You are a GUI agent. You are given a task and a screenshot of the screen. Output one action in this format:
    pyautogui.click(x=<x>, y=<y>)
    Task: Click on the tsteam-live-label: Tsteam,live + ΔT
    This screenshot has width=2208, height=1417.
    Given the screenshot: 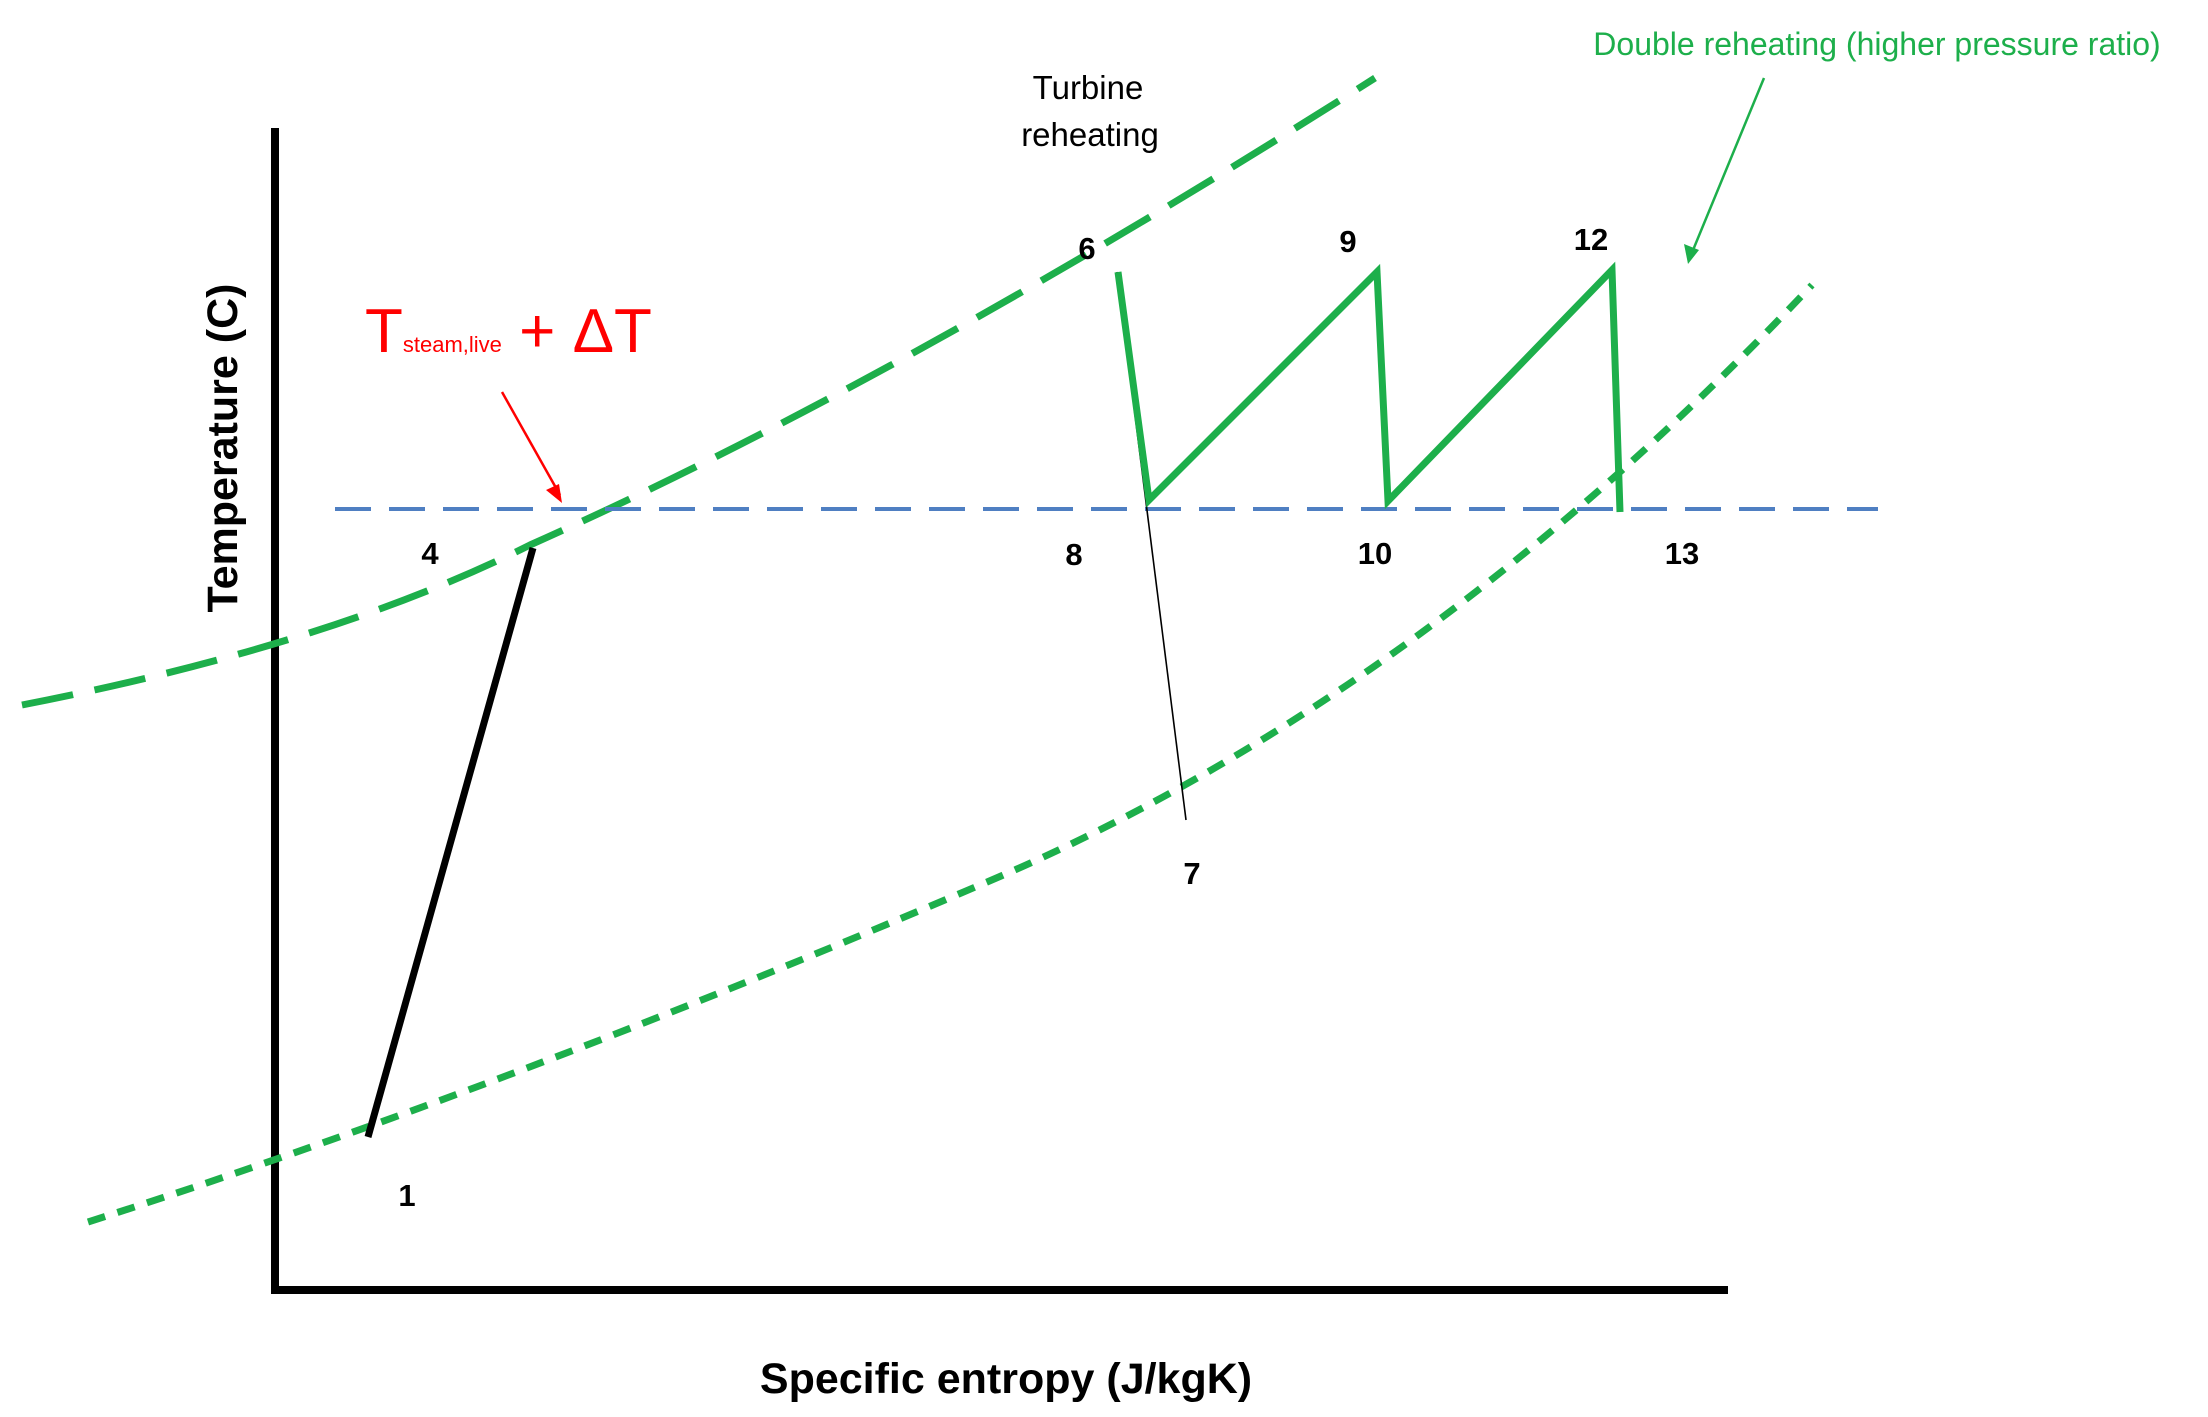 What is the action you would take?
    pyautogui.click(x=508, y=331)
    